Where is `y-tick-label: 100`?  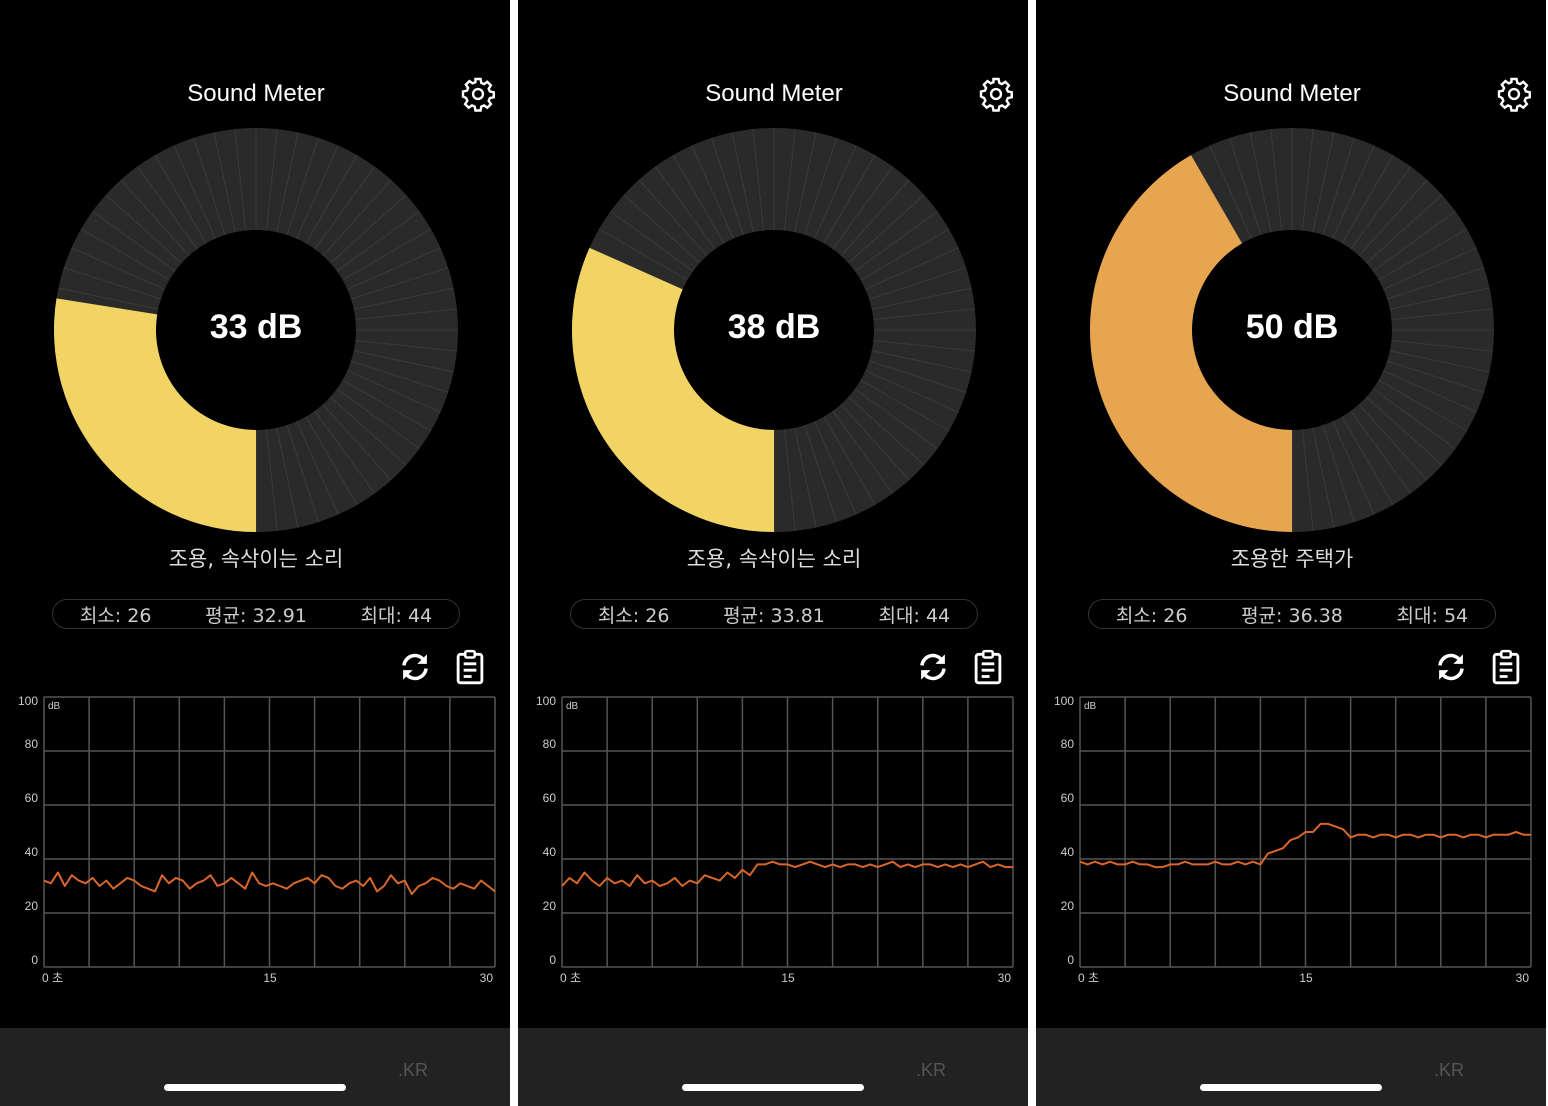 y-tick-label: 100 is located at coordinates (546, 701).